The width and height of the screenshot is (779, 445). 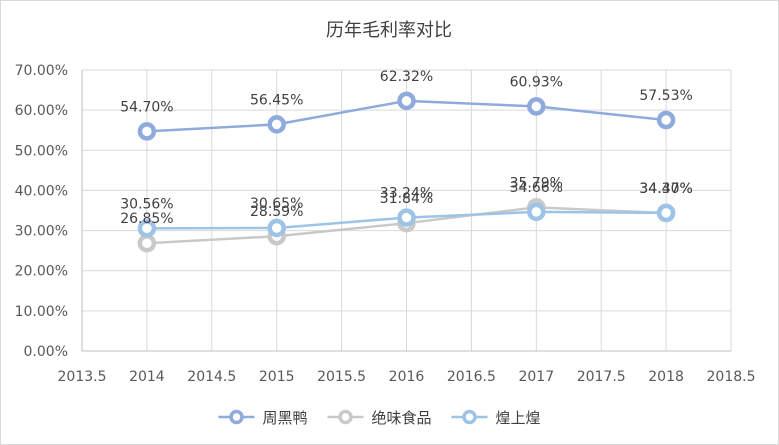 I want to click on data-label: 28.59%, so click(x=276, y=212).